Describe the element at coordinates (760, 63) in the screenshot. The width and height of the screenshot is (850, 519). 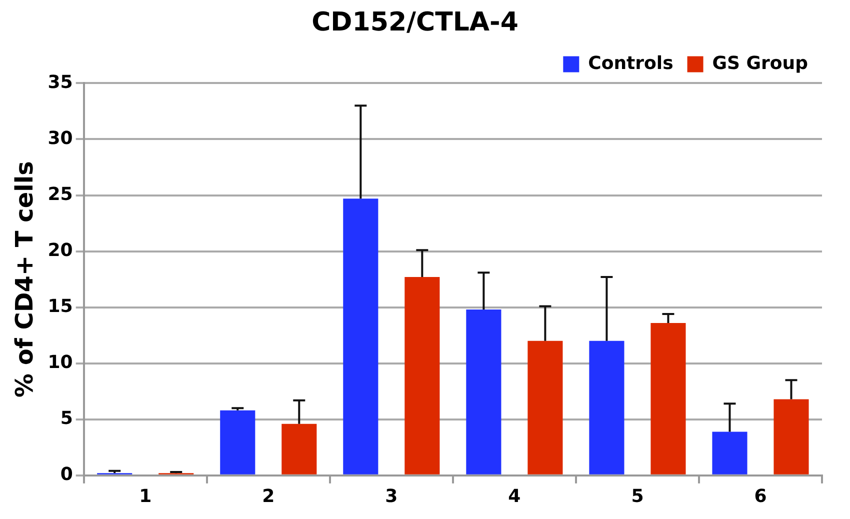
I see `legend-label: GS Group` at that location.